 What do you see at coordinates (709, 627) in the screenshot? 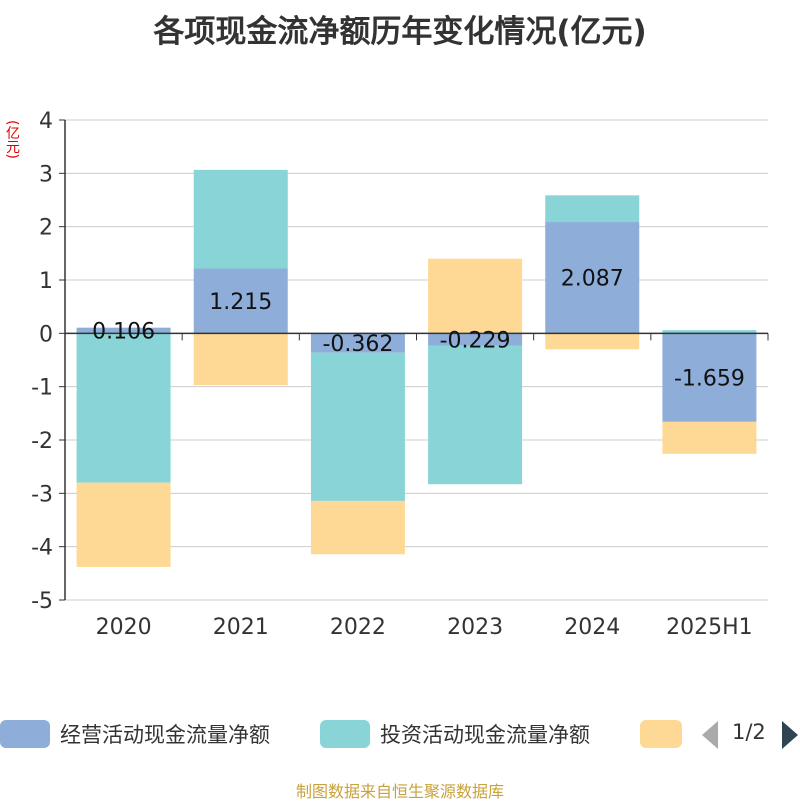
I see `x-tick-label: 2025H1` at bounding box center [709, 627].